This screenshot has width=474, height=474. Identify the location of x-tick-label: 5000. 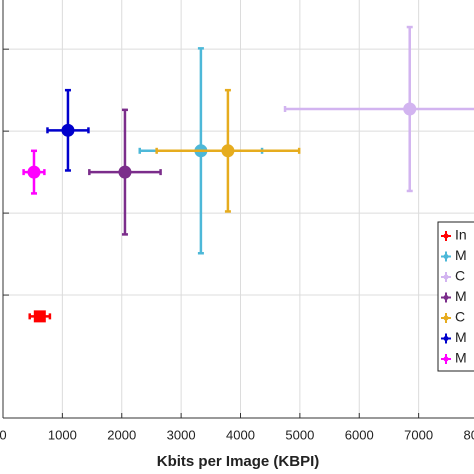
(299, 434).